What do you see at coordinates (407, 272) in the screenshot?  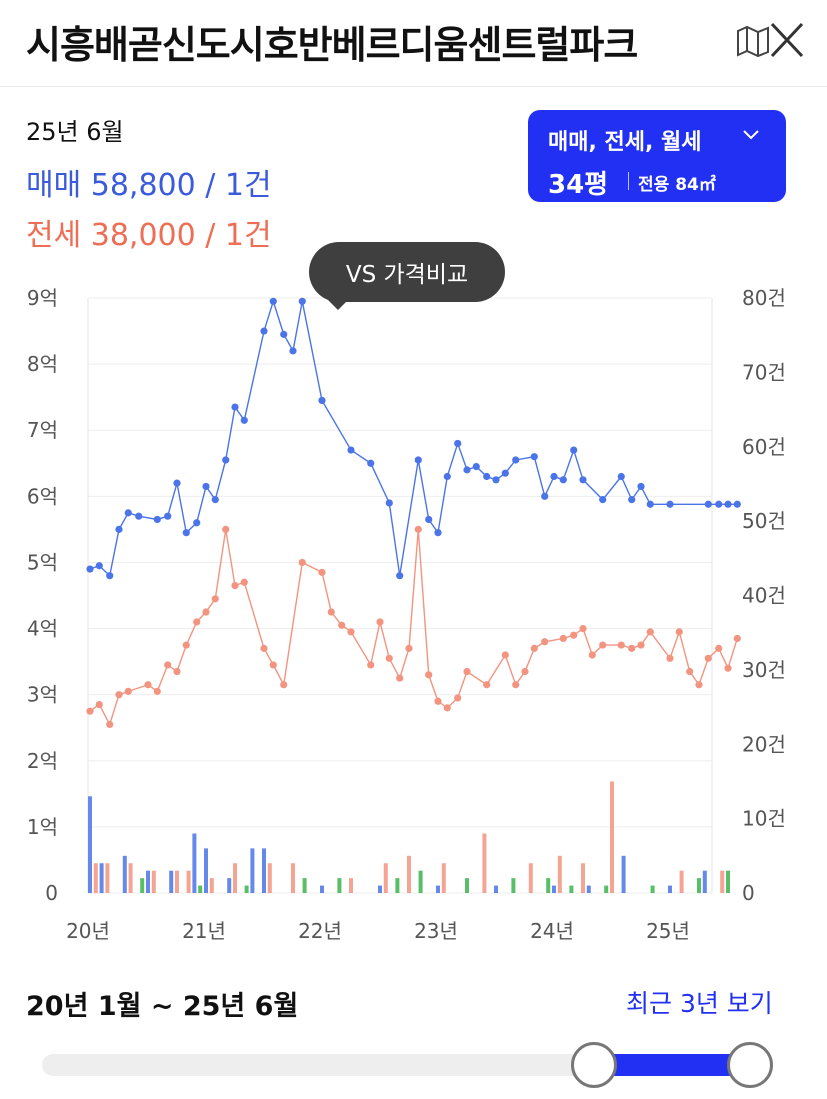 I see `compare-button: VS 가격비교` at bounding box center [407, 272].